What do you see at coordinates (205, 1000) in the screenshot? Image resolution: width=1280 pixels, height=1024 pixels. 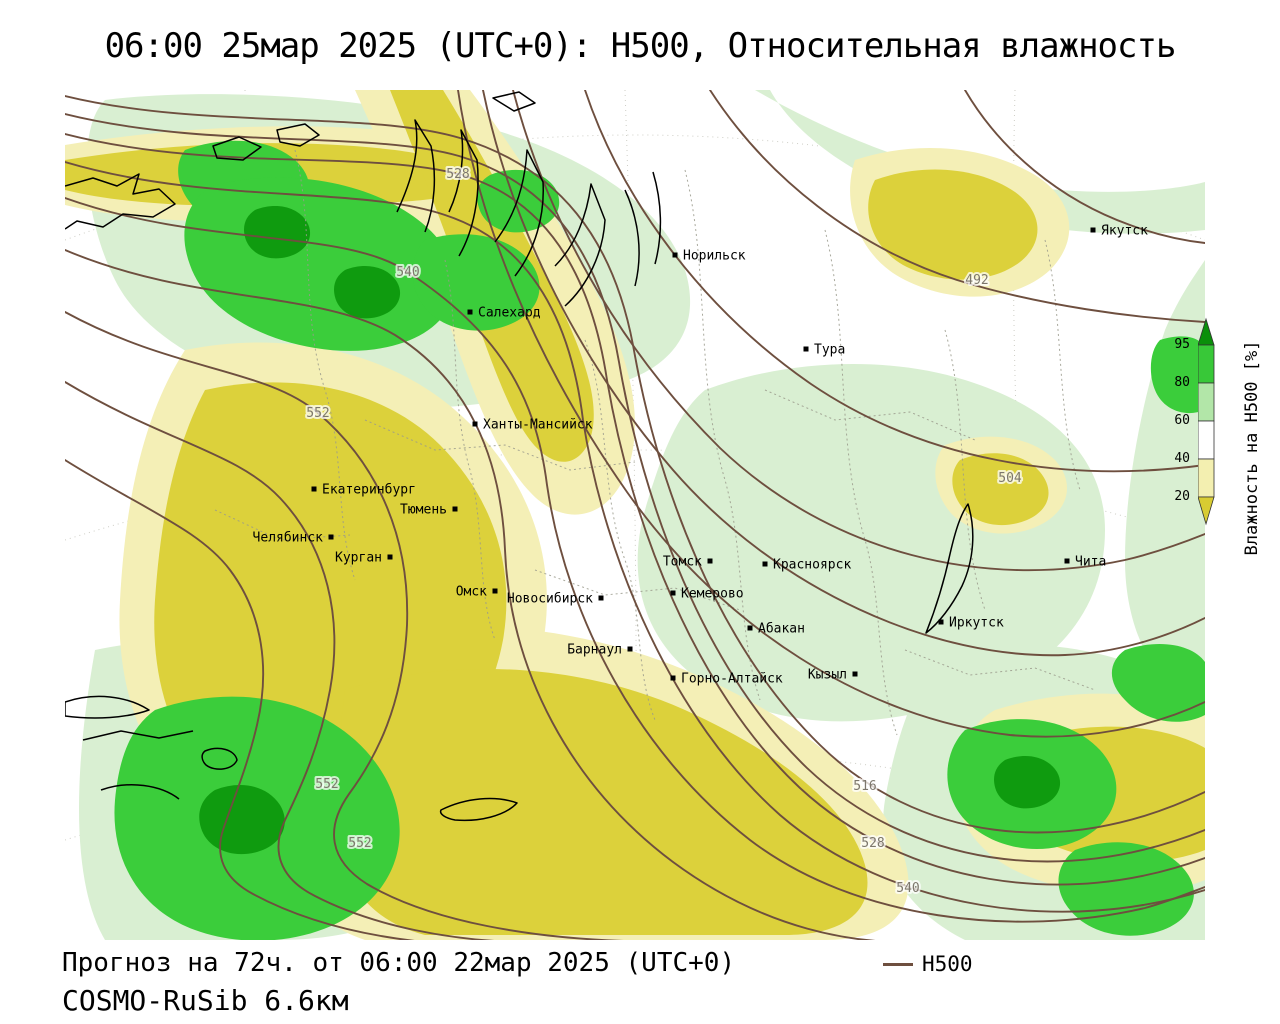 I see `model-info: COSMO-RuSib 6.6км` at bounding box center [205, 1000].